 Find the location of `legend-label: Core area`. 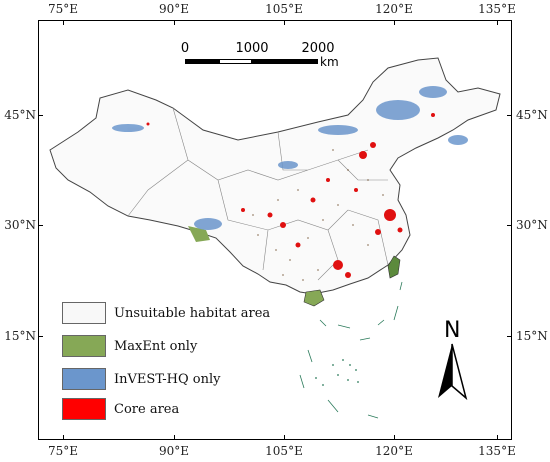

legend-label: Core area is located at coordinates (147, 409).